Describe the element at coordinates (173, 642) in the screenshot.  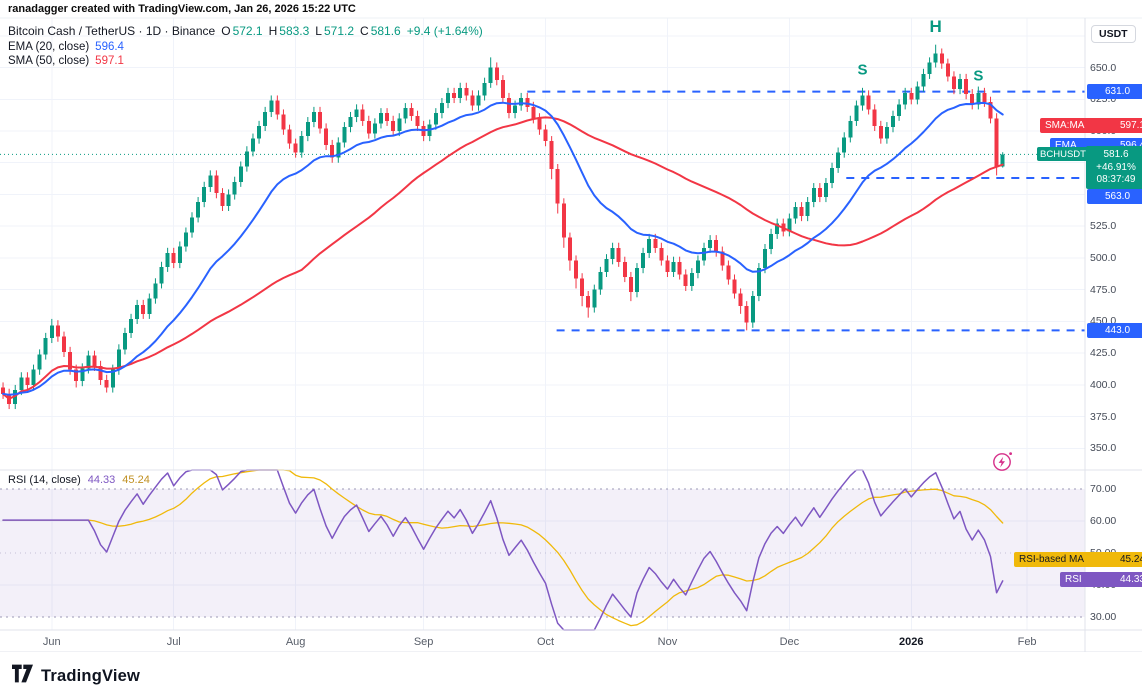
I see `time-tick: Jul` at that location.